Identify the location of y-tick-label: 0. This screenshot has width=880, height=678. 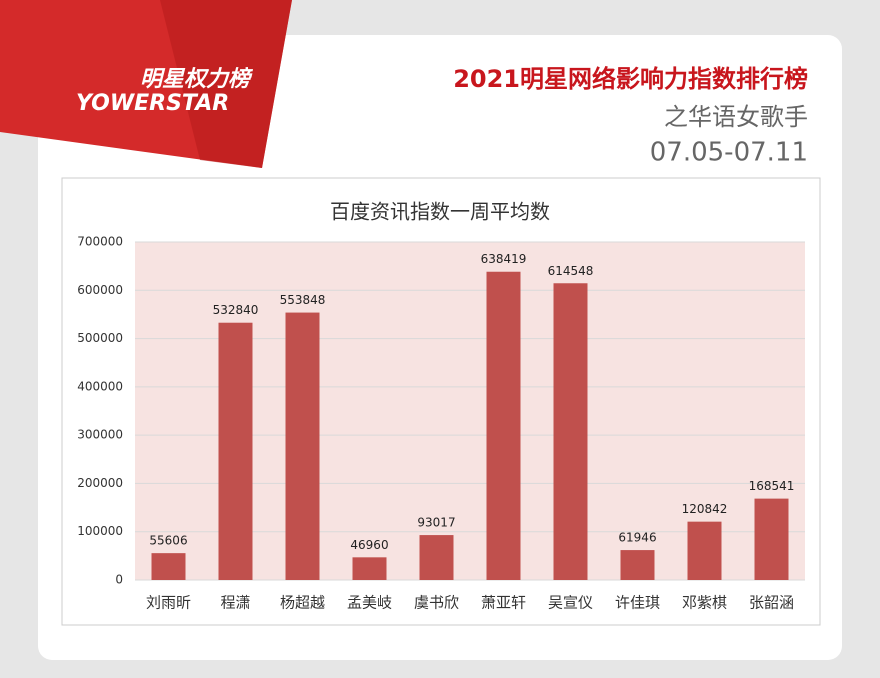
(119, 580).